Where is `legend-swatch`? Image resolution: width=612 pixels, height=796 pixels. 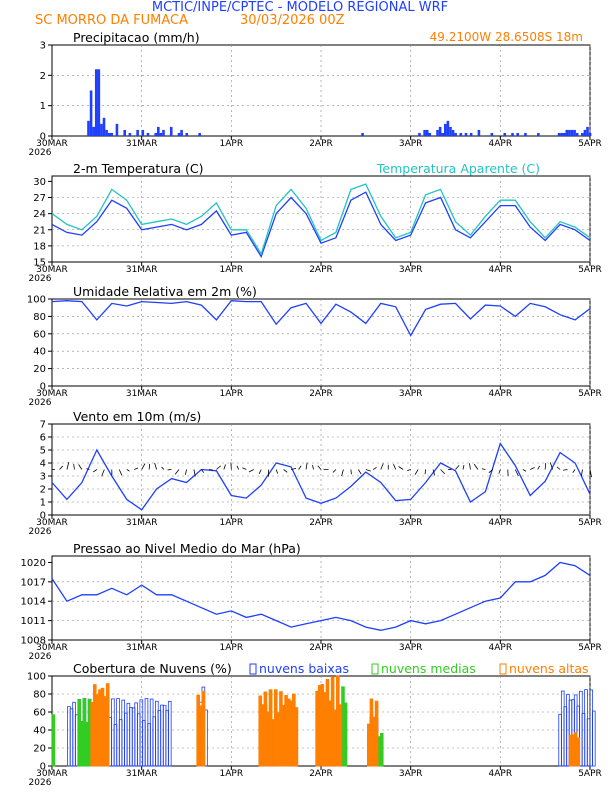 legend-swatch is located at coordinates (375, 669).